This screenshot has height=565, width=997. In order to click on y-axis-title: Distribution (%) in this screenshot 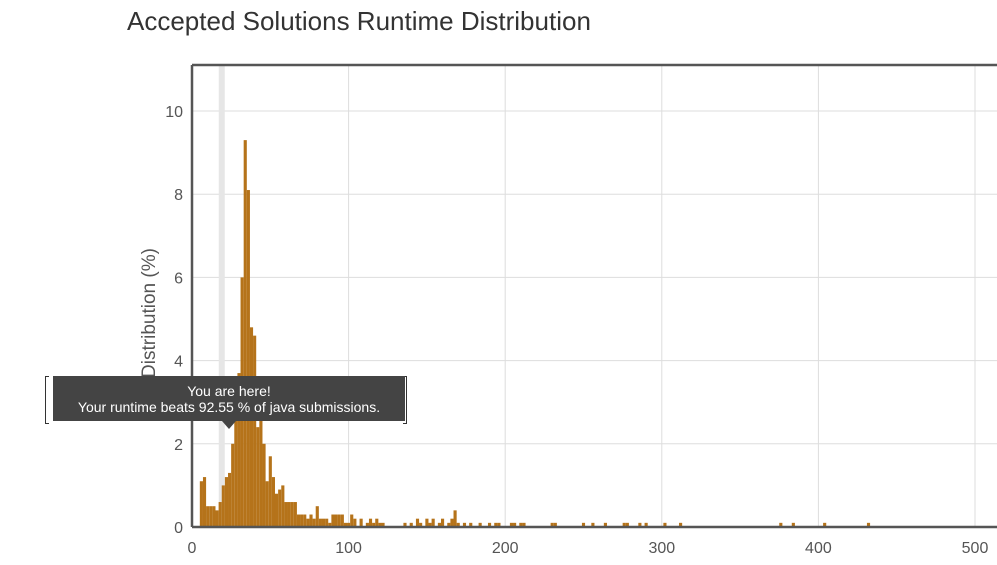, I will do `click(149, 313)`.